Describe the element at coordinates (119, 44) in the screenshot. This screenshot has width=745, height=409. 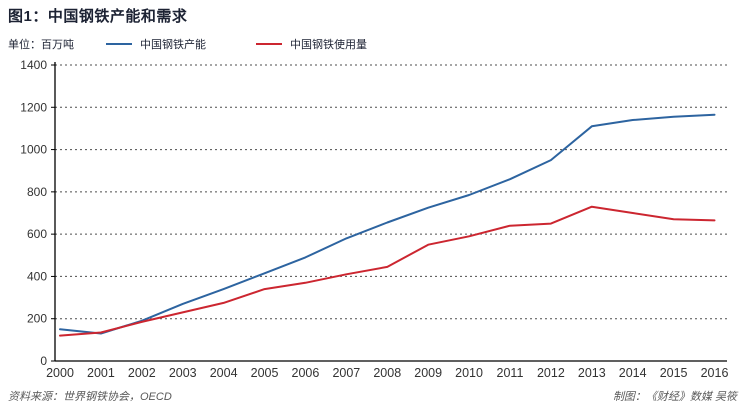
I see `capacity-line-swatch` at that location.